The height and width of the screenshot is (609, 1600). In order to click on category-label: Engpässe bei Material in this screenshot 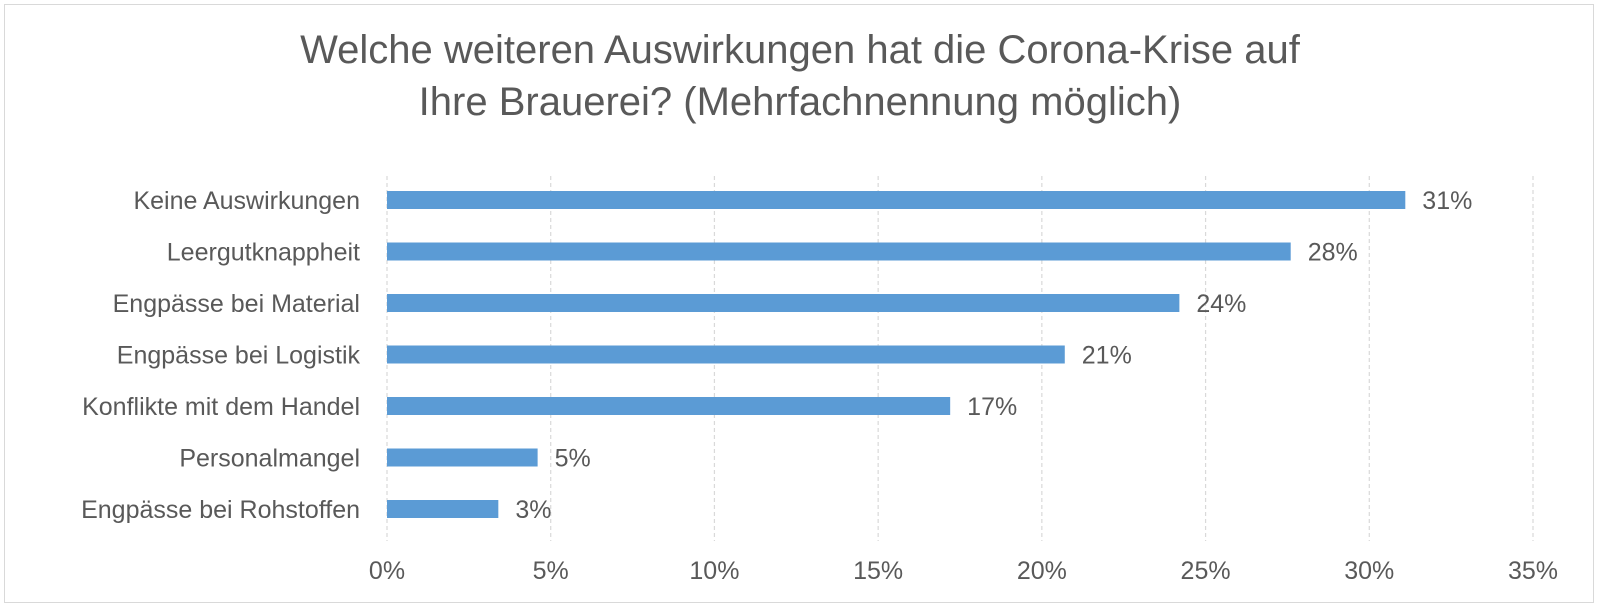, I will do `click(236, 304)`.